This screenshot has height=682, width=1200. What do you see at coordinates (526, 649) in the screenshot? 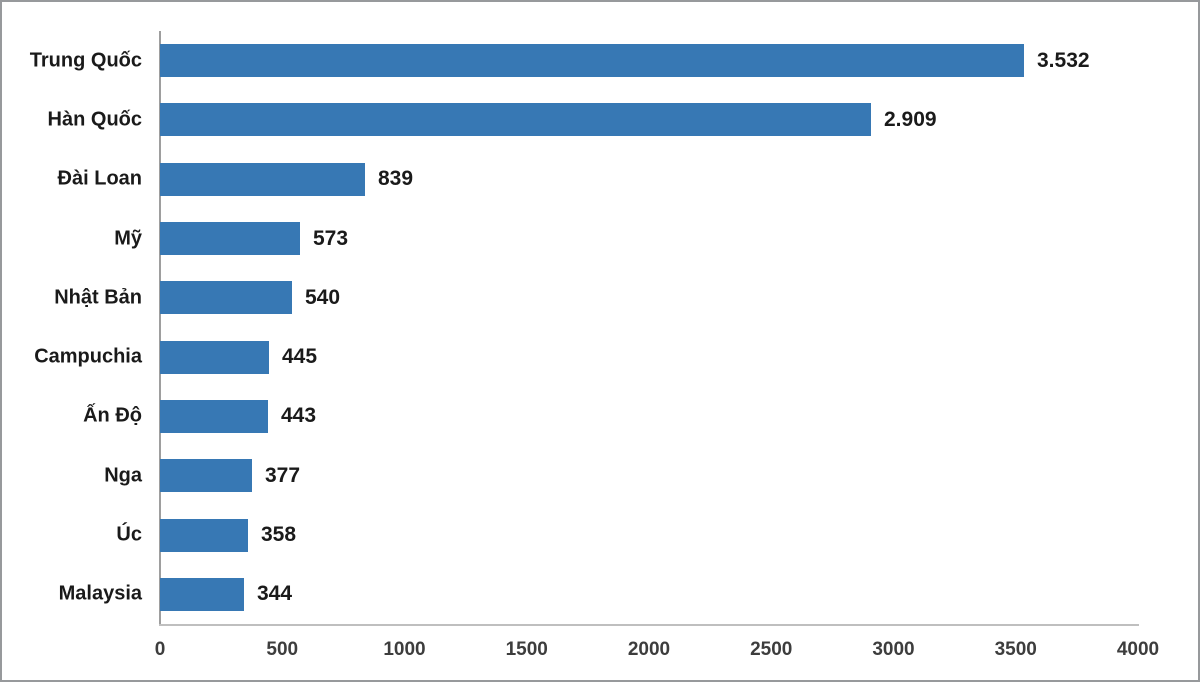
I see `x-tick-label: 1500` at bounding box center [526, 649].